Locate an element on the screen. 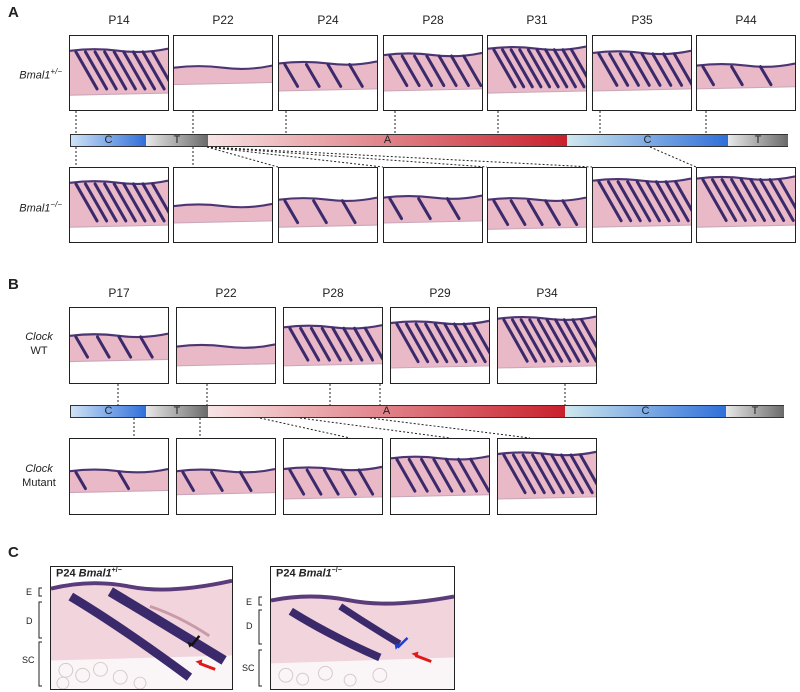 The image size is (800, 692). panel-a-hair-cycle-bar: C T A C T is located at coordinates (429, 140).